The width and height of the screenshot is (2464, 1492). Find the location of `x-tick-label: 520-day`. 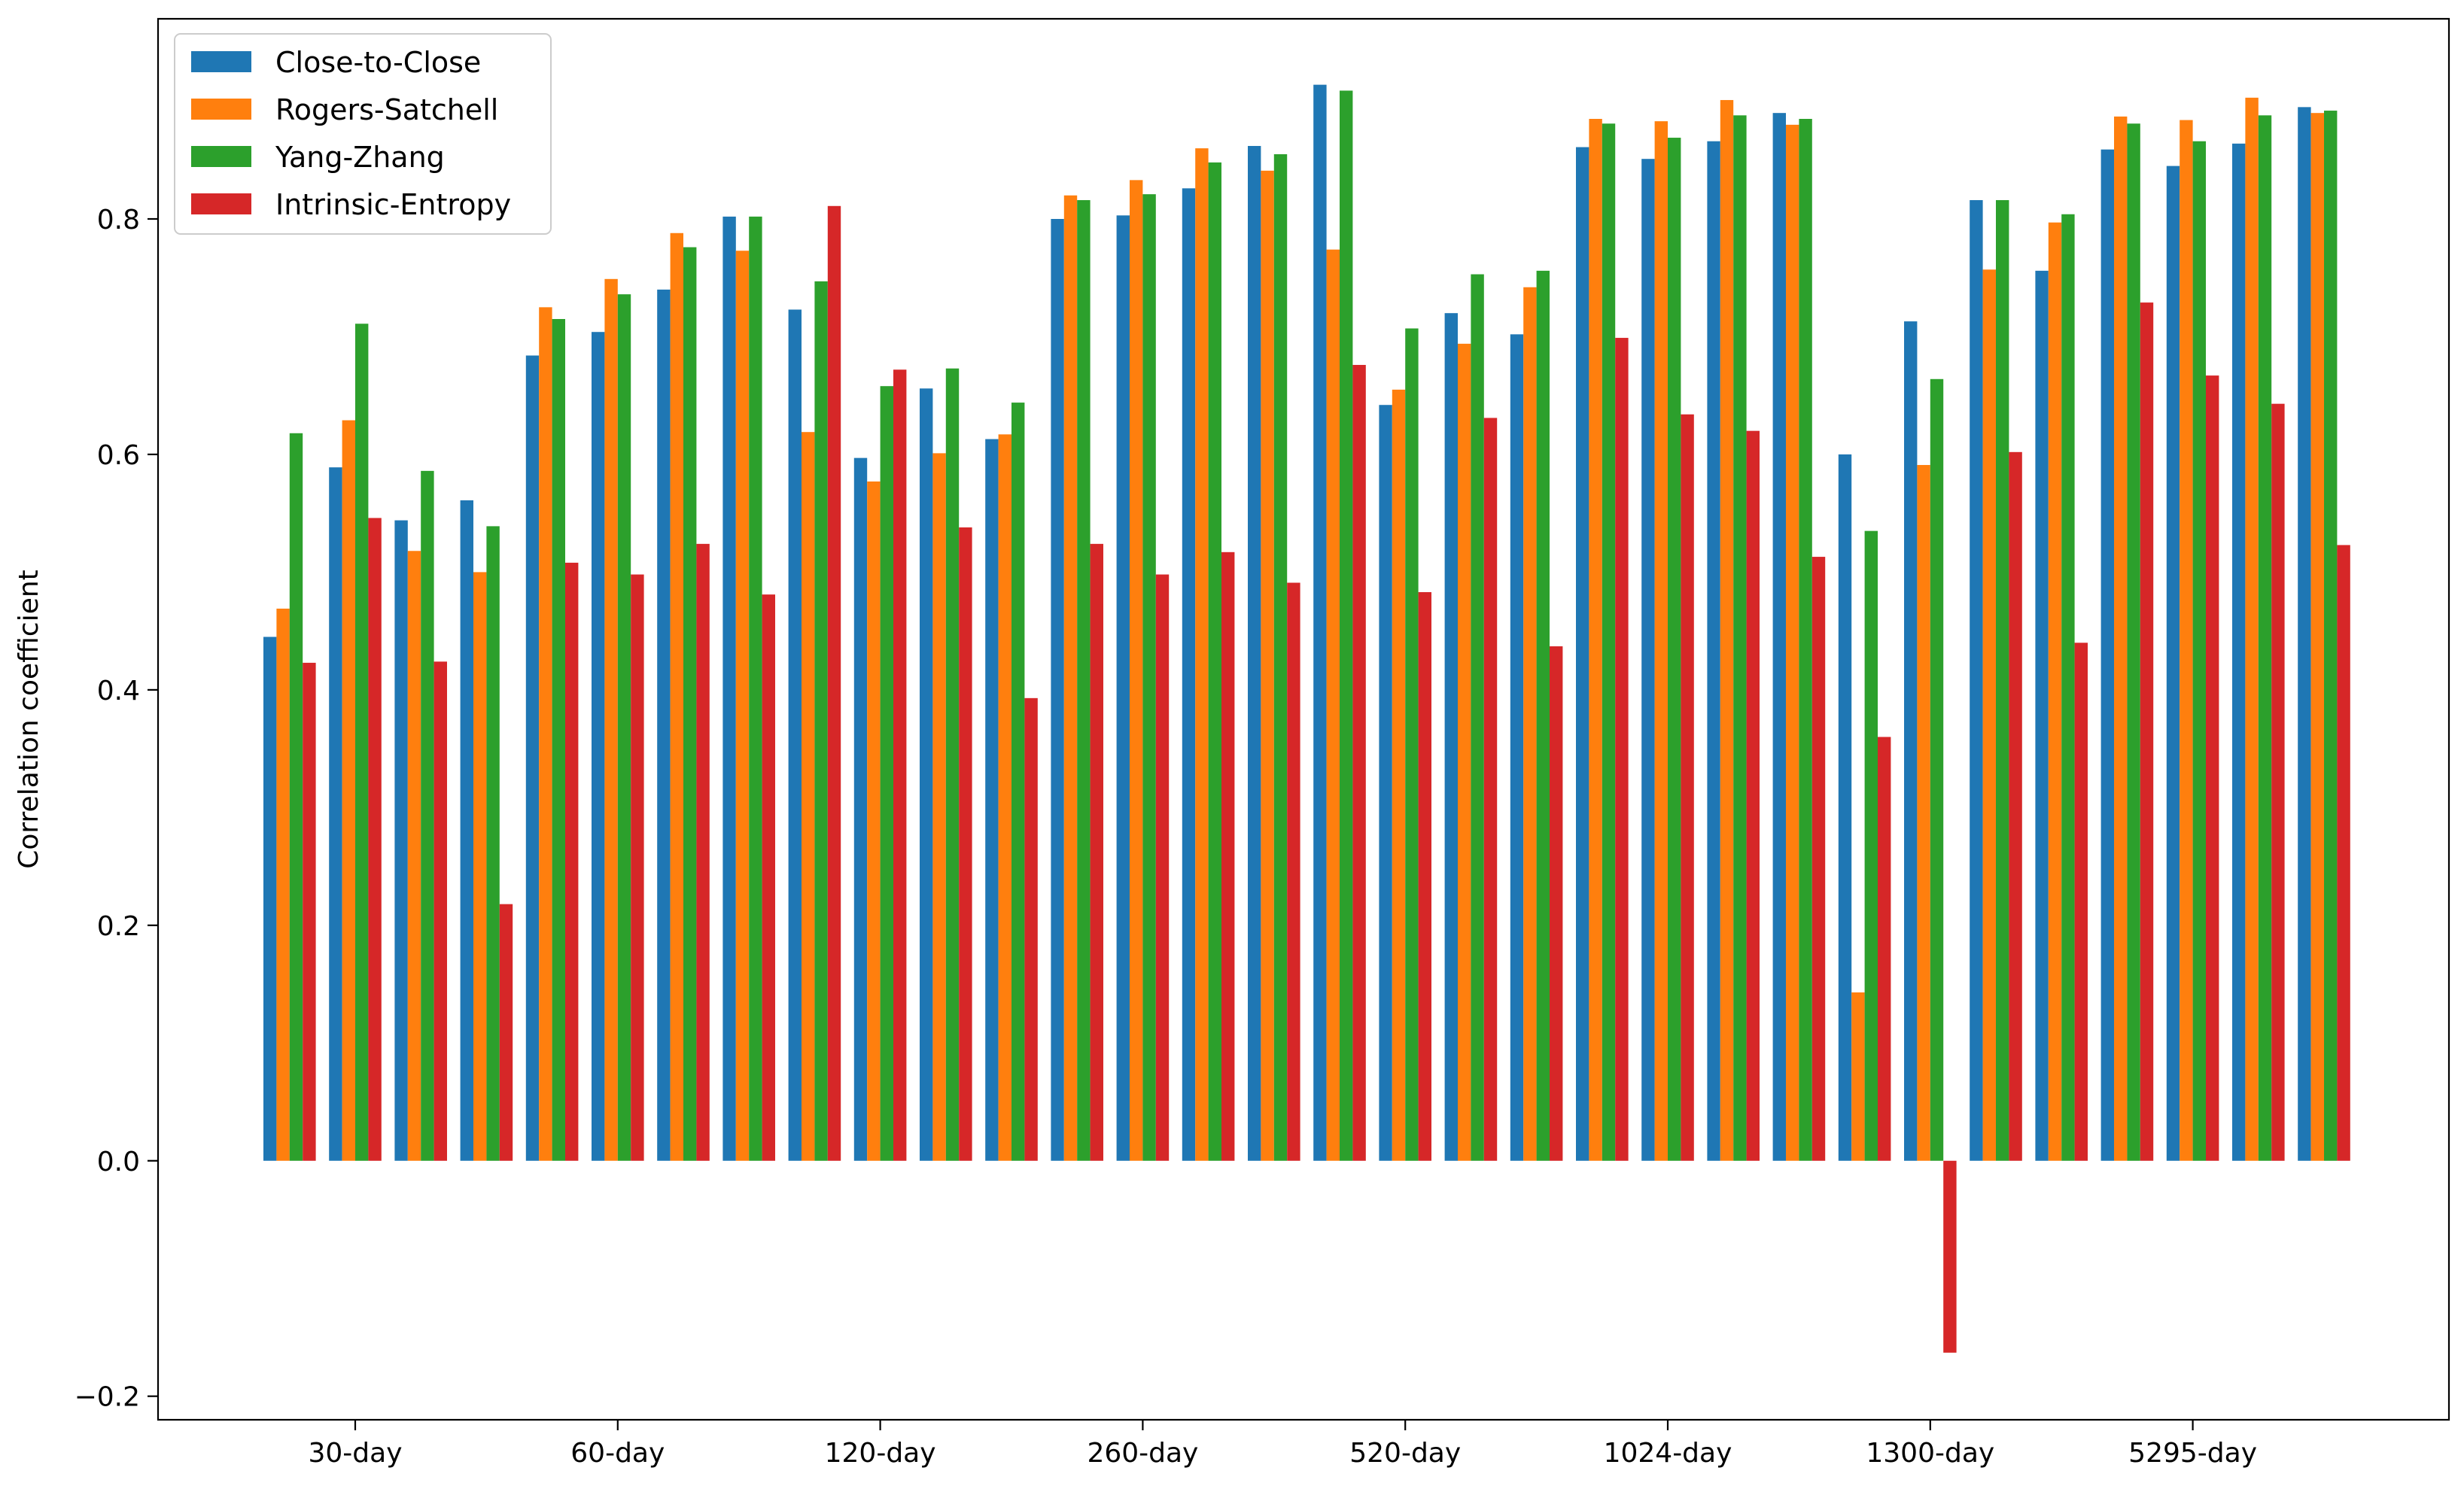

x-tick-label: 520-day is located at coordinates (1405, 1453).